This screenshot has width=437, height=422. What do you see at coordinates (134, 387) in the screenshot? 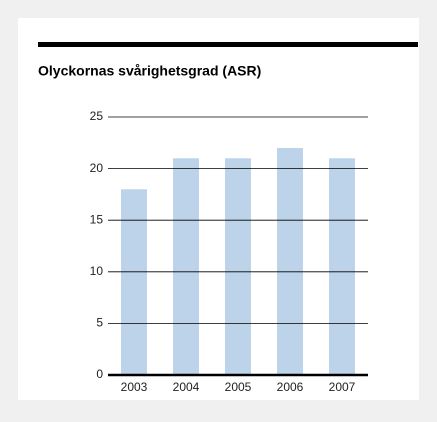
I see `x-tick-label: 2003` at bounding box center [134, 387].